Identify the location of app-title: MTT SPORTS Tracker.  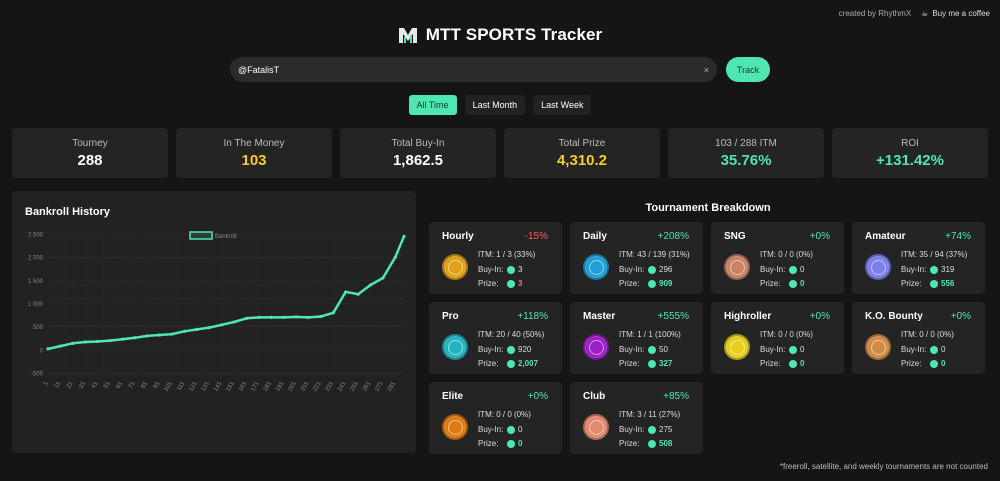
(514, 34).